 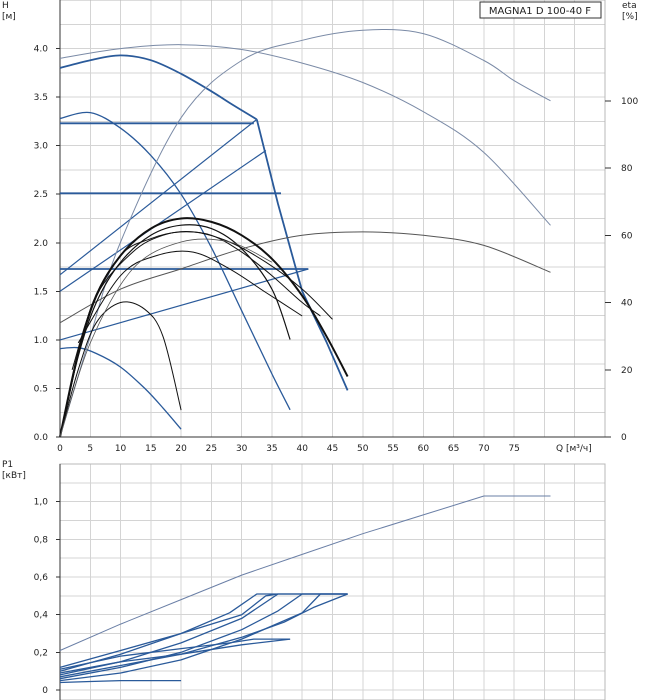 What do you see at coordinates (392, 449) in the screenshot?
I see `flow-tick-label: 55` at bounding box center [392, 449].